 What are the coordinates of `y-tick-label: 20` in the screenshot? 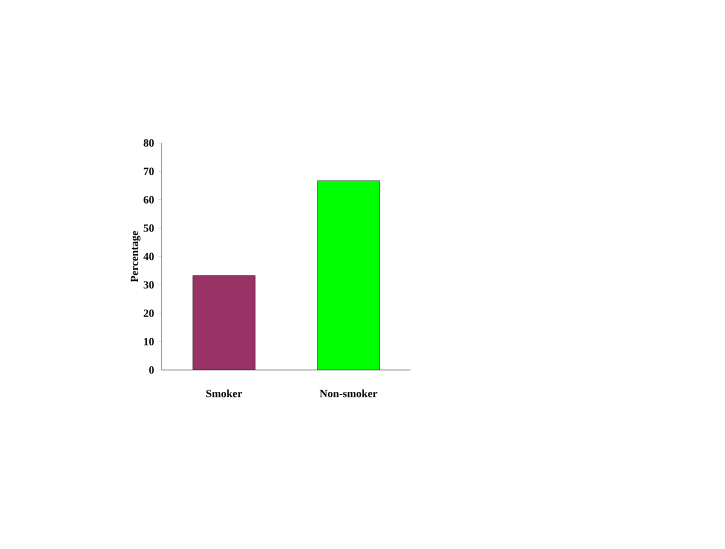 It's located at (149, 313).